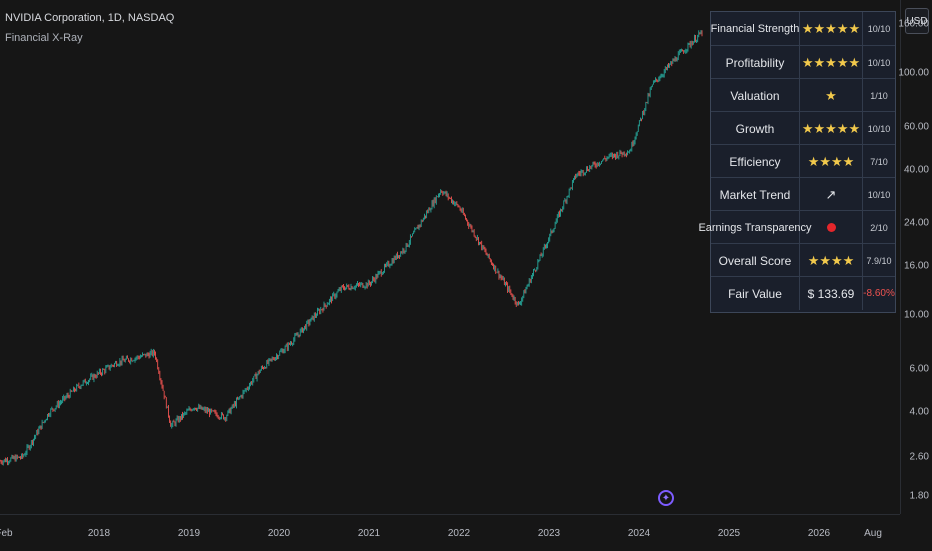 This screenshot has height=551, width=932. Describe the element at coordinates (916, 127) in the screenshot. I see `price-tick-label: 60.00` at that location.